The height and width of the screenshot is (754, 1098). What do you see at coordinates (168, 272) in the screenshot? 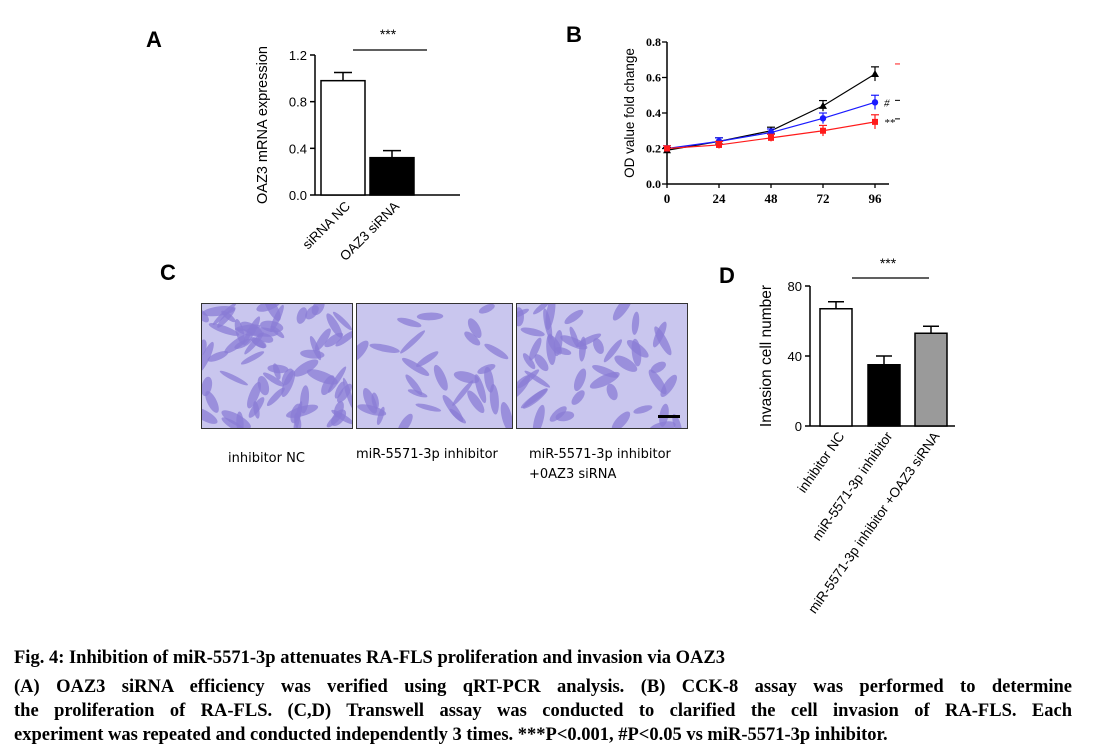
I see `panel-letter-c: C` at bounding box center [168, 272].